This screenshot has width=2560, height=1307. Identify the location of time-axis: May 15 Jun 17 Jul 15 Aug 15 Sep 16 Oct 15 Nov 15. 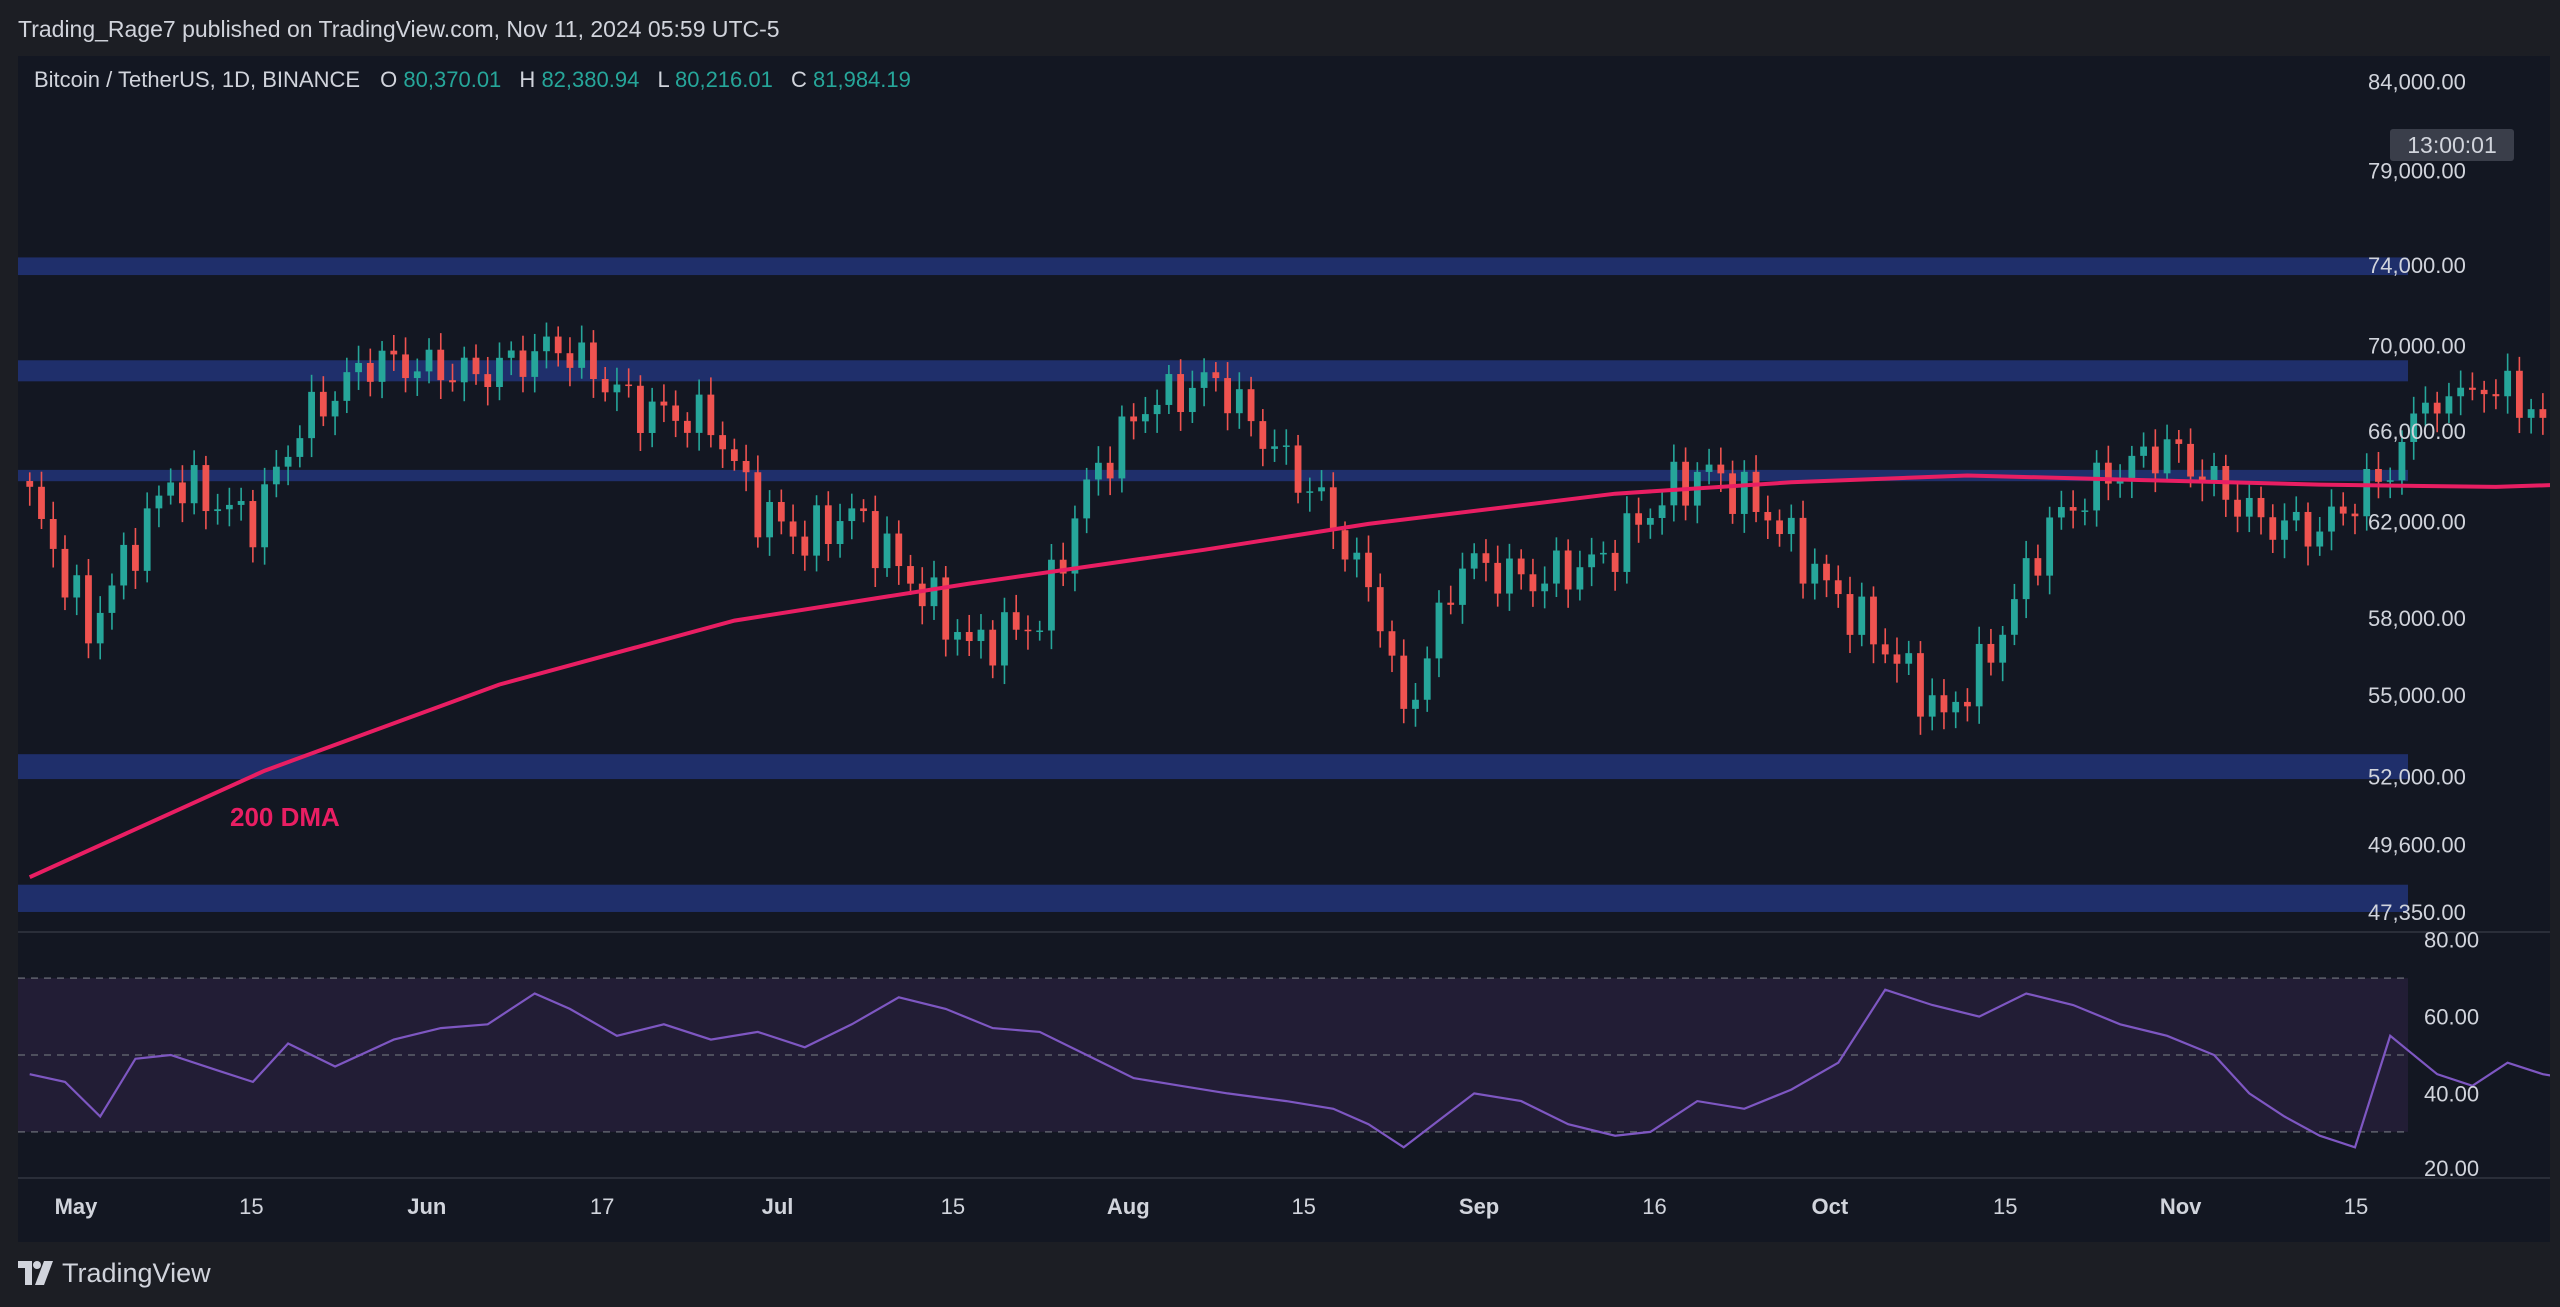
(1212, 1206).